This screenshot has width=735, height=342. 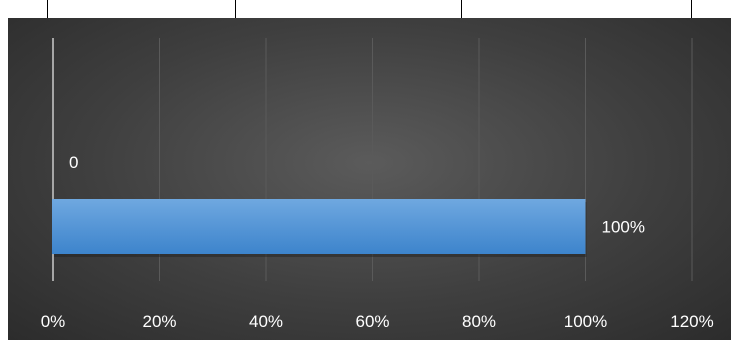 What do you see at coordinates (623, 227) in the screenshot?
I see `data-label: 100%` at bounding box center [623, 227].